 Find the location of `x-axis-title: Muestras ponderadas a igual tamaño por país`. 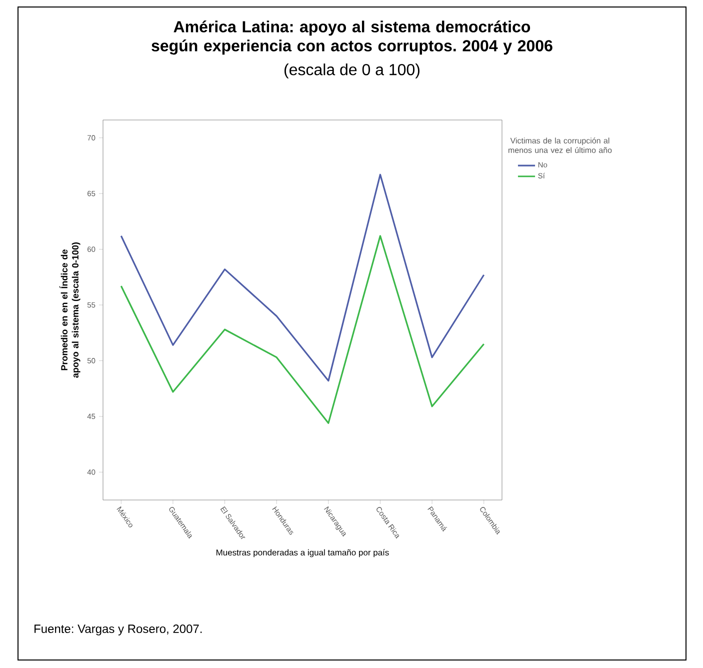

x-axis-title: Muestras ponderadas a igual tamaño por país is located at coordinates (302, 553).